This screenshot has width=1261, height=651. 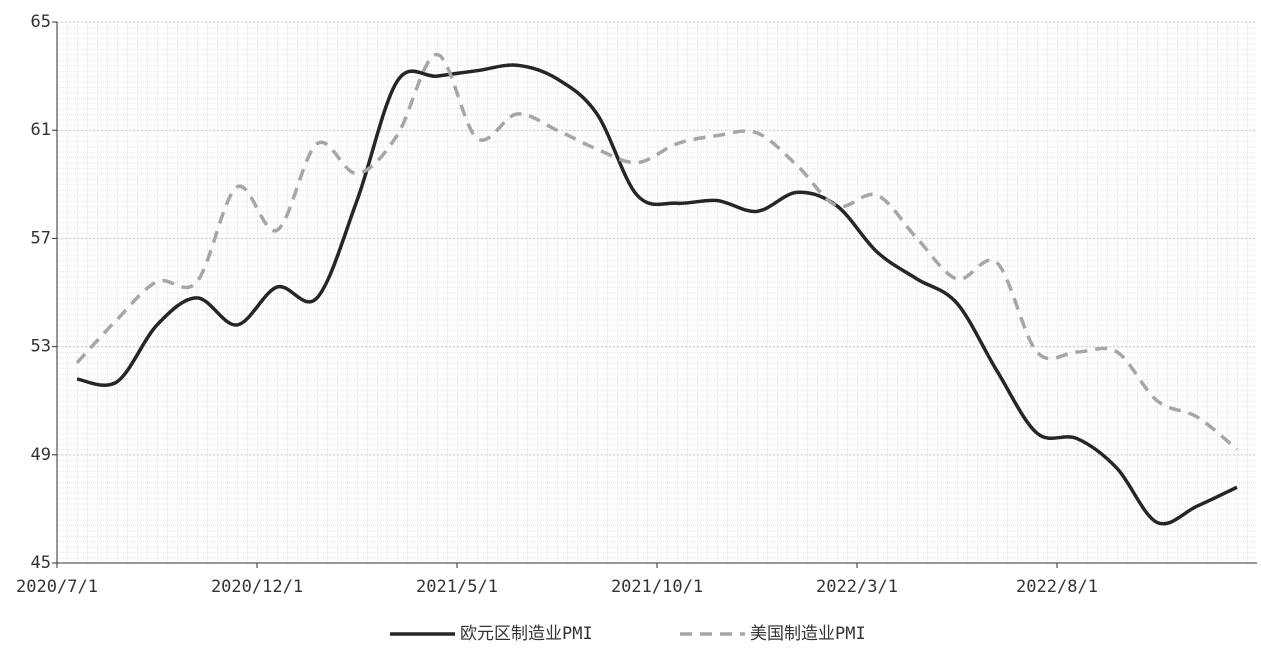 I want to click on y-tick-label: 57, so click(x=41, y=238).